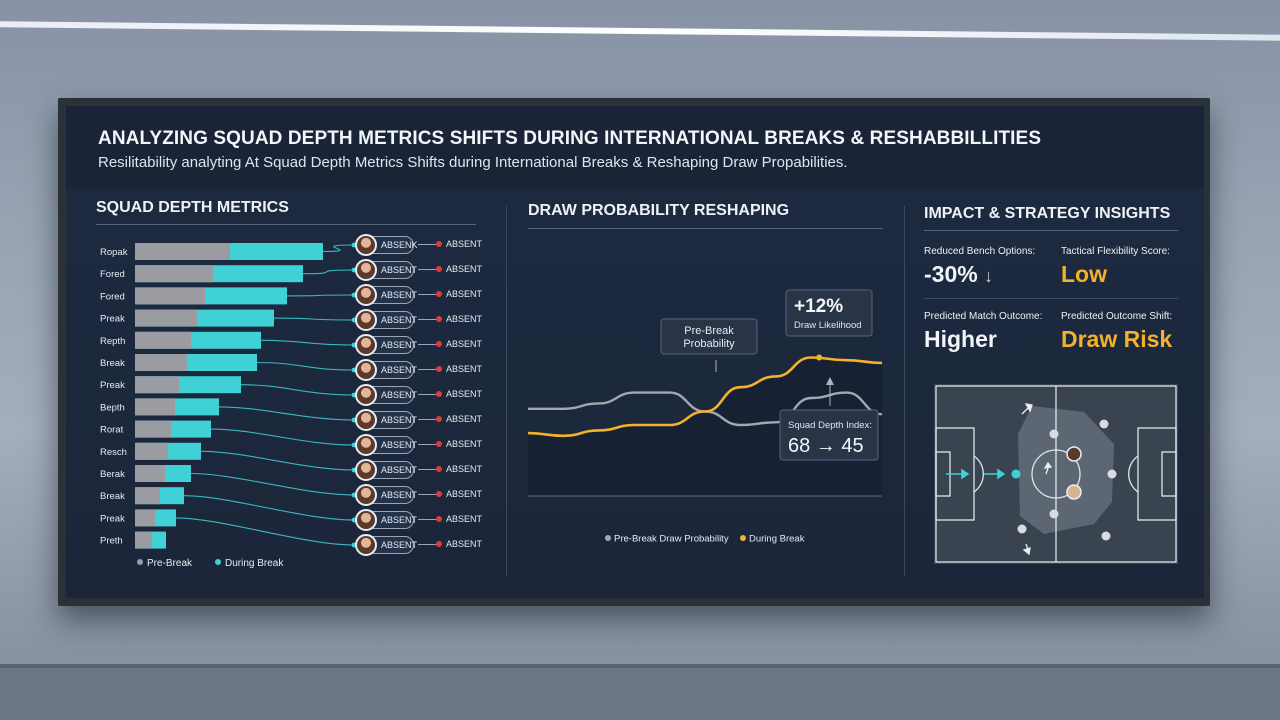 Image resolution: width=1280 pixels, height=720 pixels. Describe the element at coordinates (640, 666) in the screenshot. I see `floor-edge` at that location.